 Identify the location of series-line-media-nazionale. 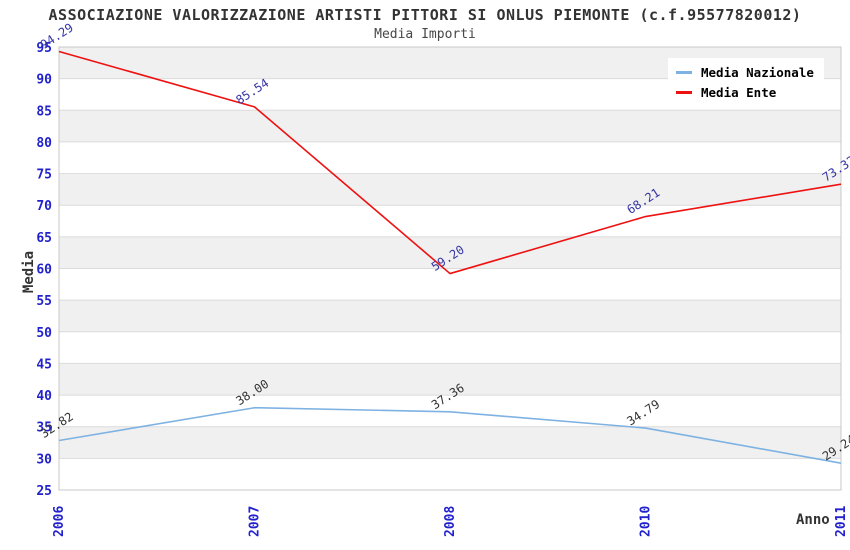
(450, 435).